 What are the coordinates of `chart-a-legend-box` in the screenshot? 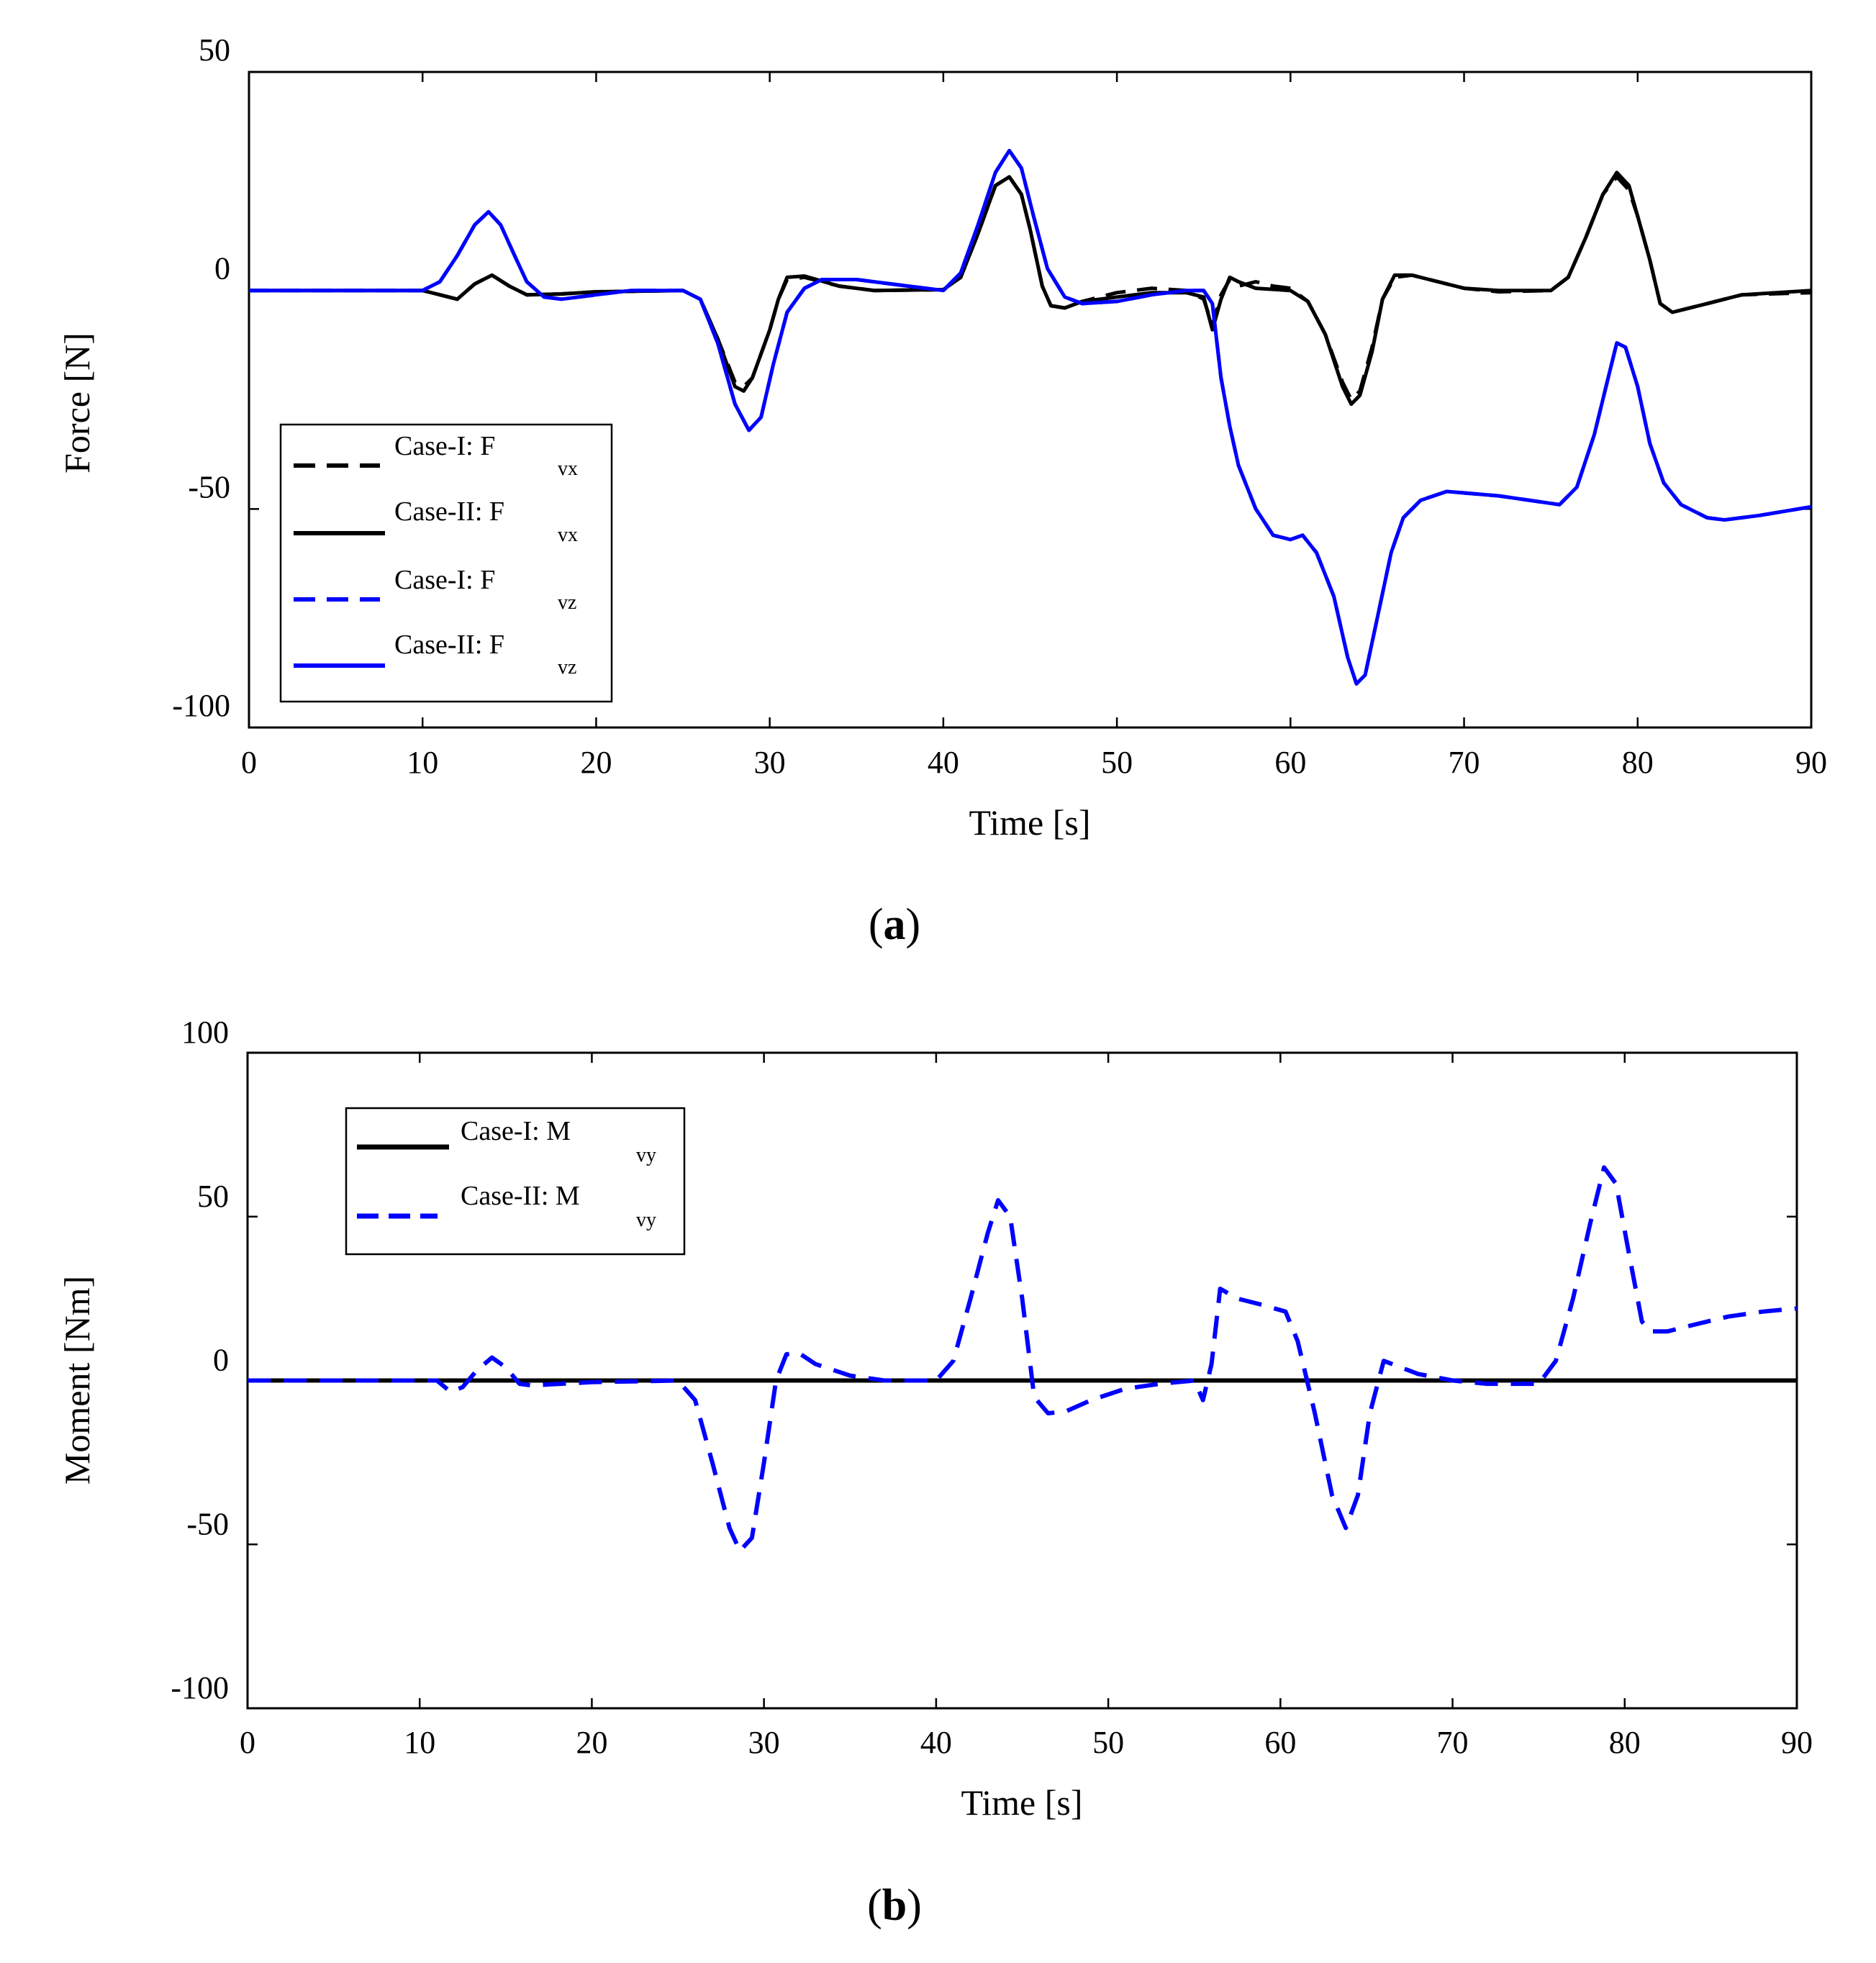 It's located at (446, 563).